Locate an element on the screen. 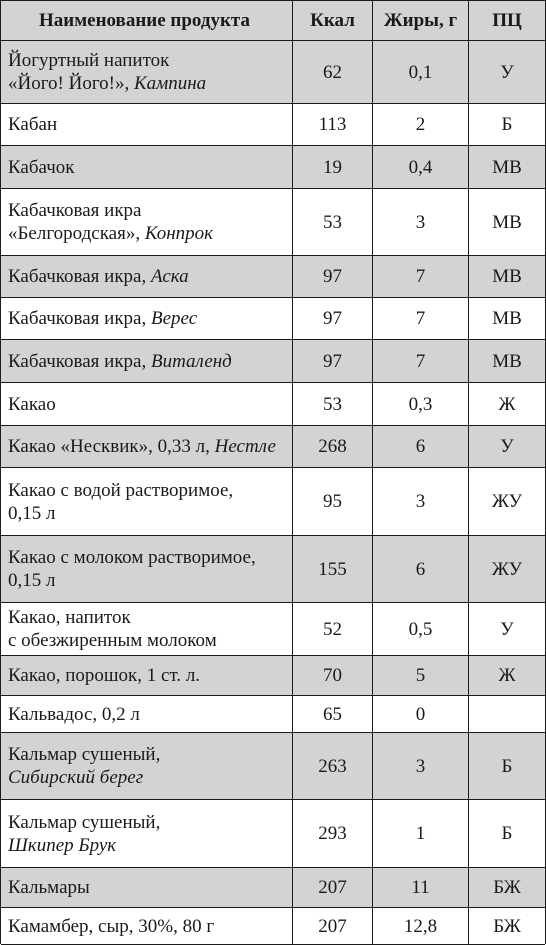  kcal-value: 293 is located at coordinates (333, 833).